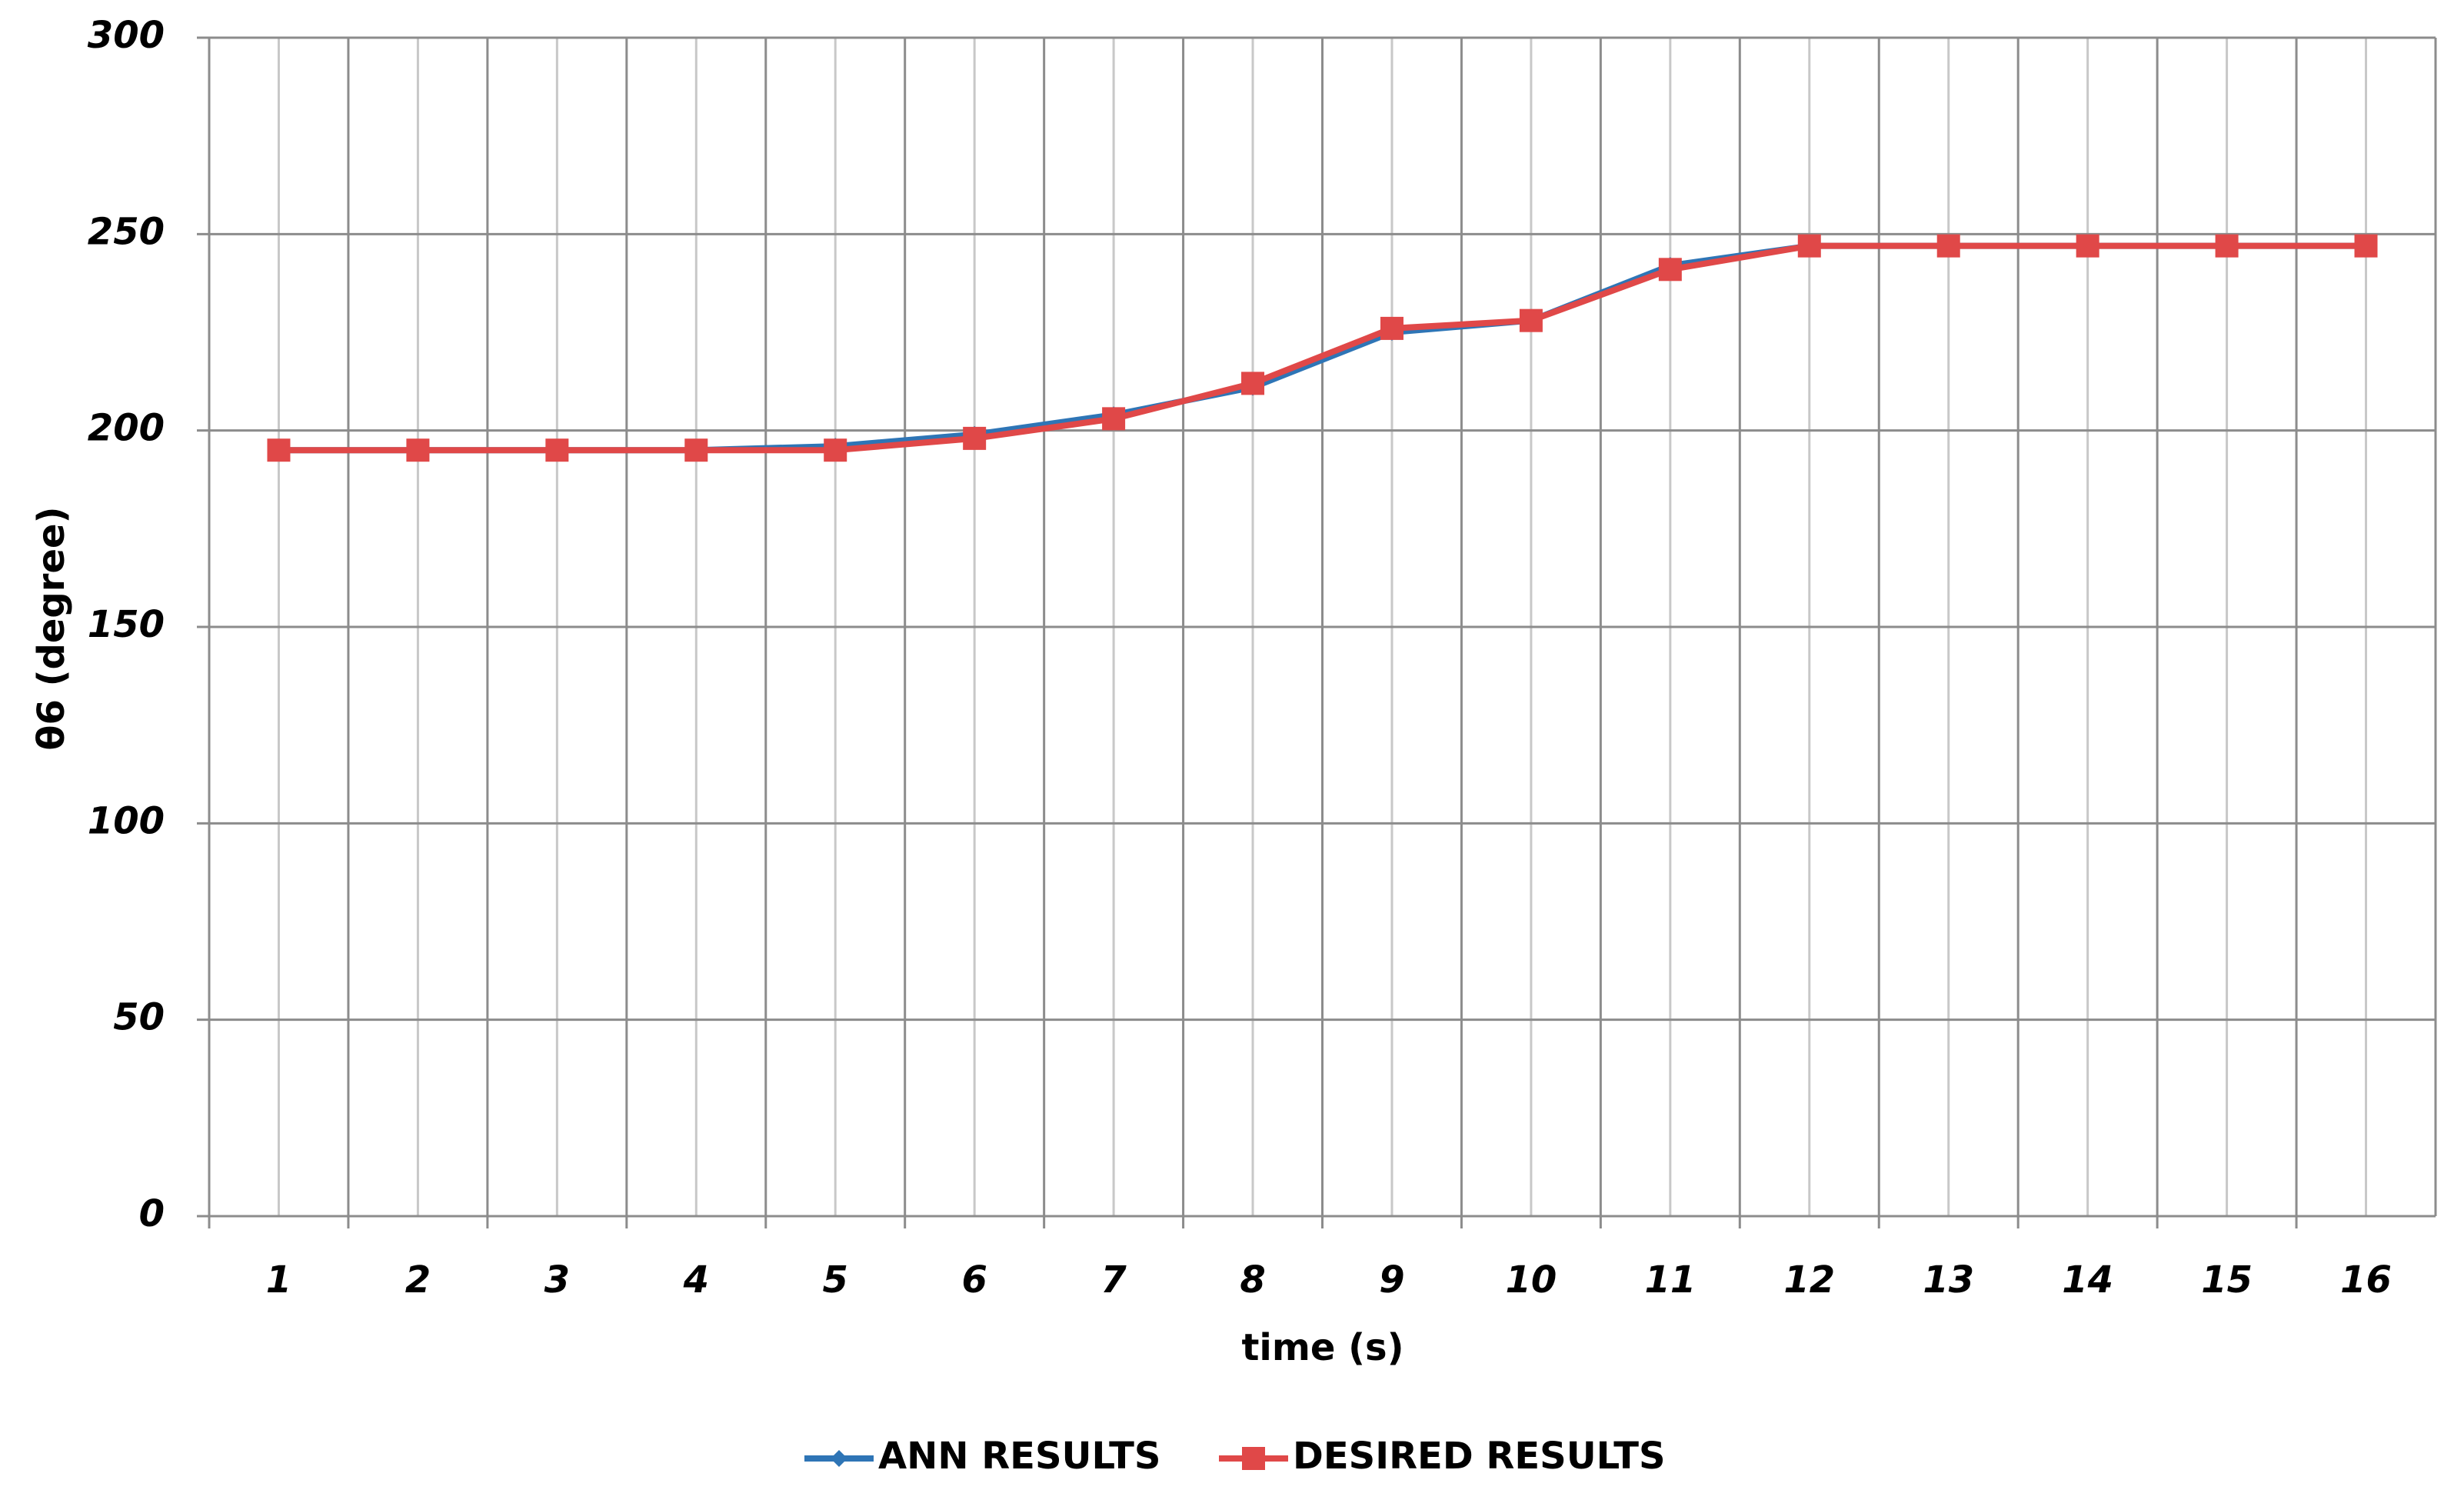  What do you see at coordinates (126, 231) in the screenshot?
I see `y-tick-label: 250` at bounding box center [126, 231].